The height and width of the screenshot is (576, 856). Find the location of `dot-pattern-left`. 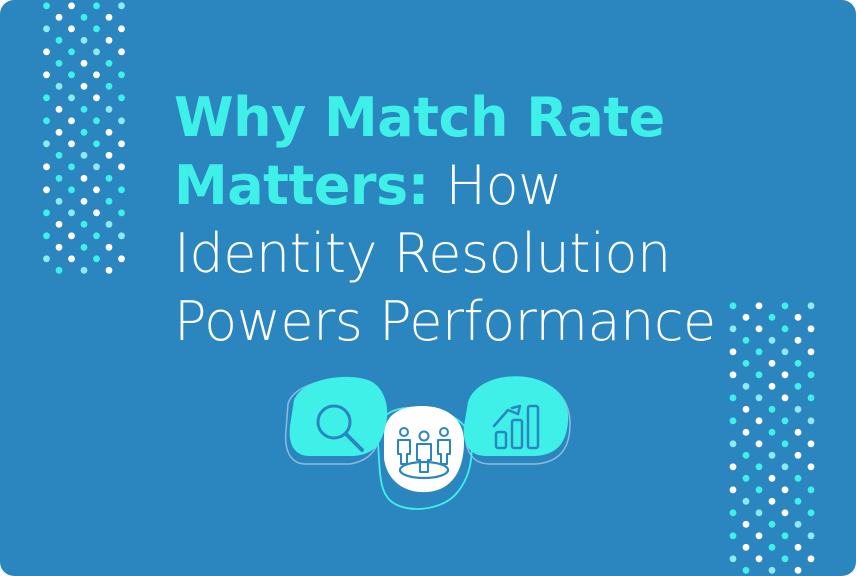

dot-pattern-left is located at coordinates (84, 138).